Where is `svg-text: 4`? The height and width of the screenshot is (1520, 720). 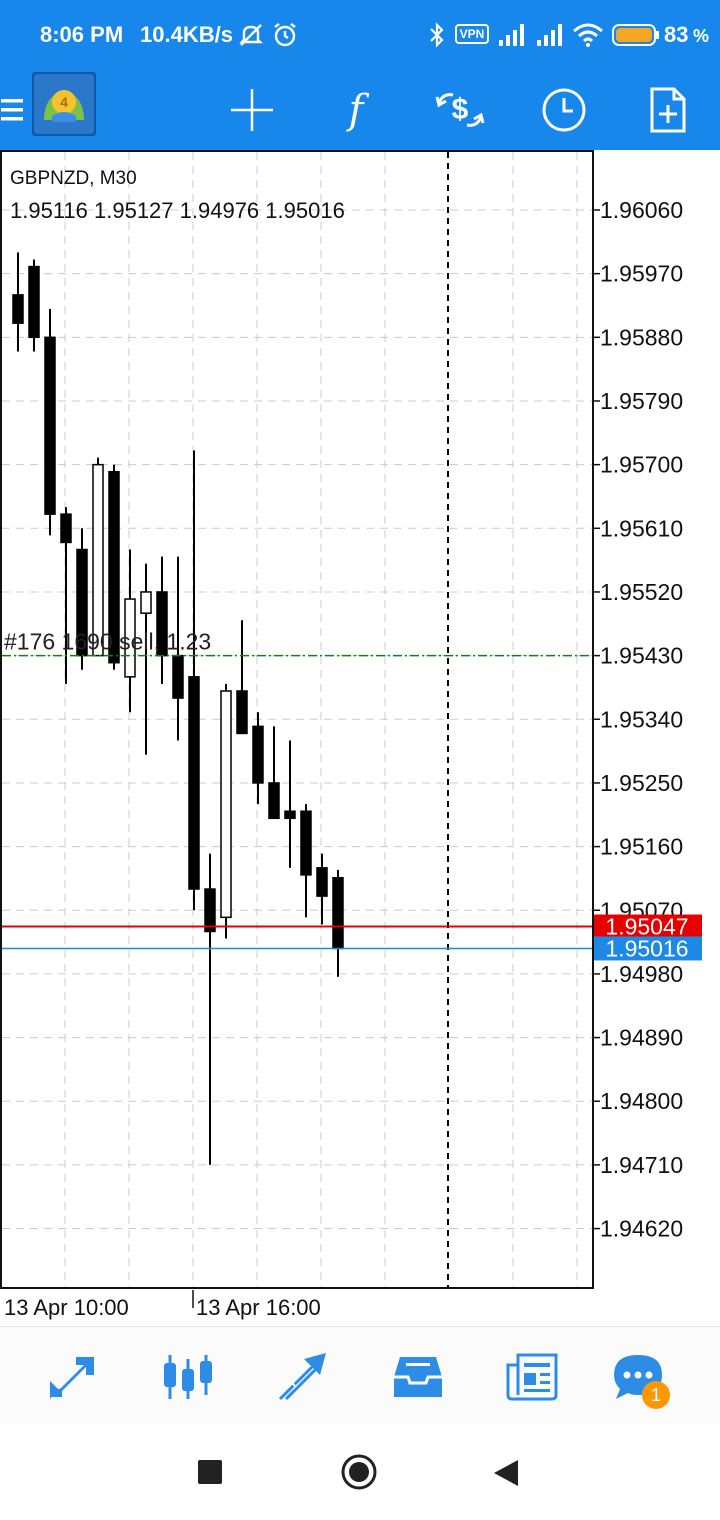 svg-text: 4 is located at coordinates (64, 102).